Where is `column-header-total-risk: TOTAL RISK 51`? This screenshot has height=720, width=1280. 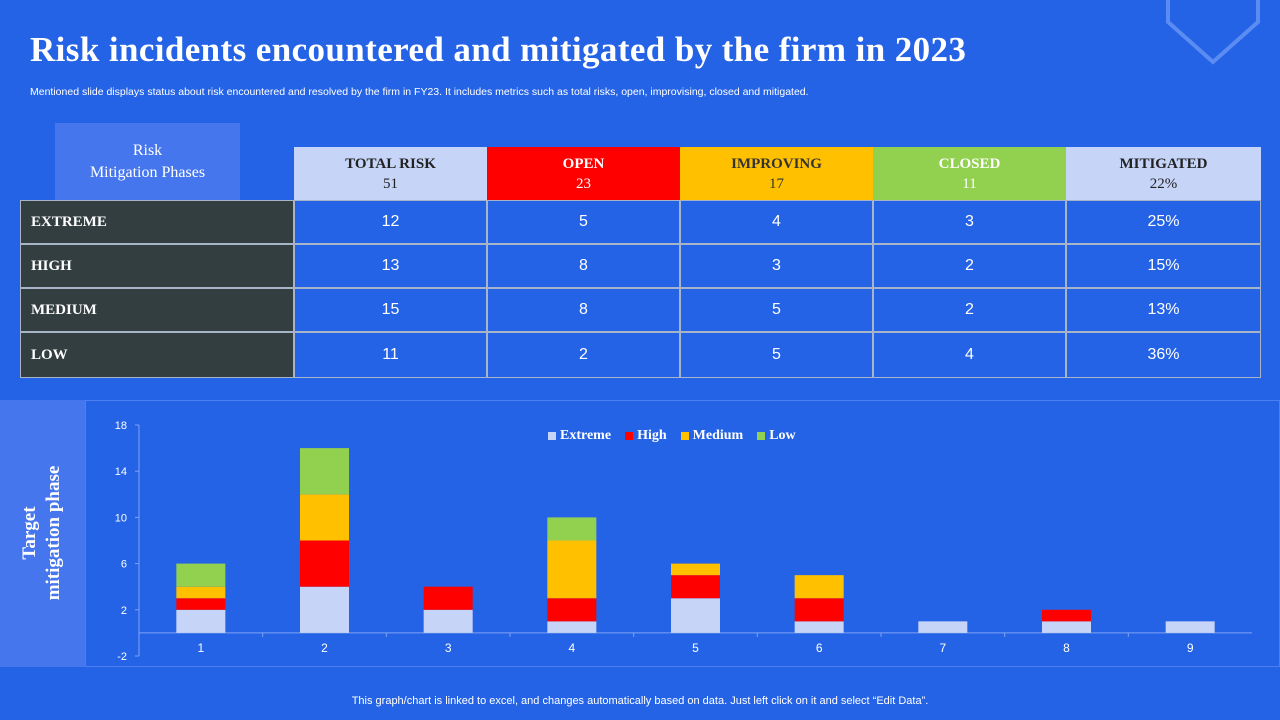 column-header-total-risk: TOTAL RISK 51 is located at coordinates (390, 173).